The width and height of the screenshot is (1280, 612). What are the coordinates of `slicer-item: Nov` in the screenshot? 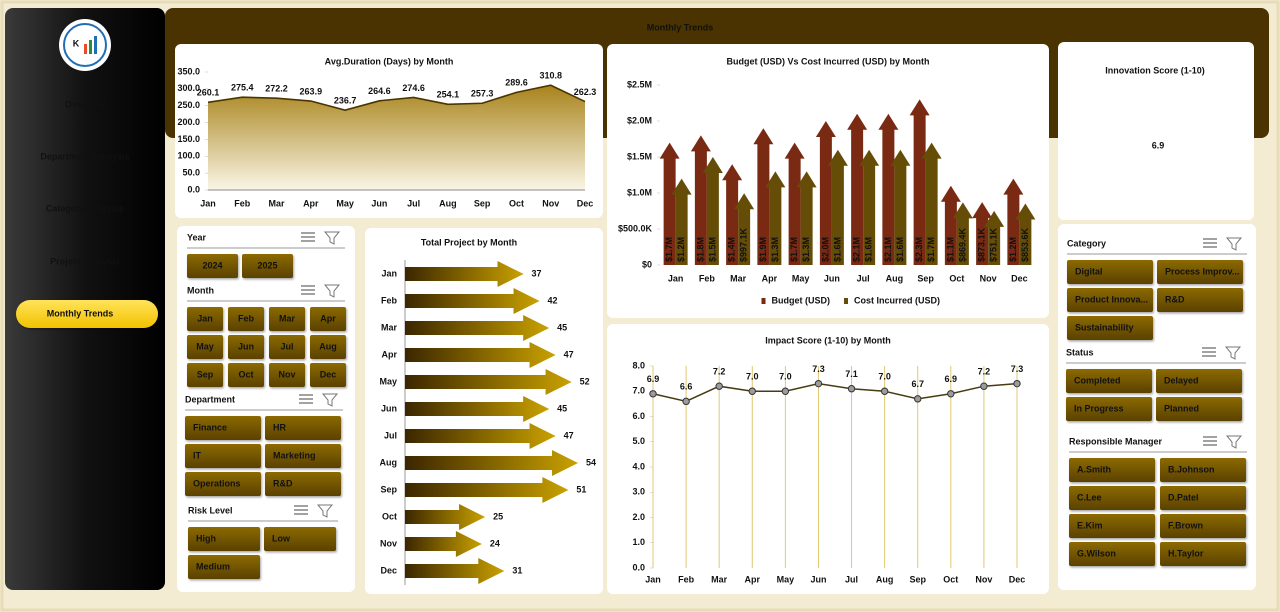 It's located at (286, 374).